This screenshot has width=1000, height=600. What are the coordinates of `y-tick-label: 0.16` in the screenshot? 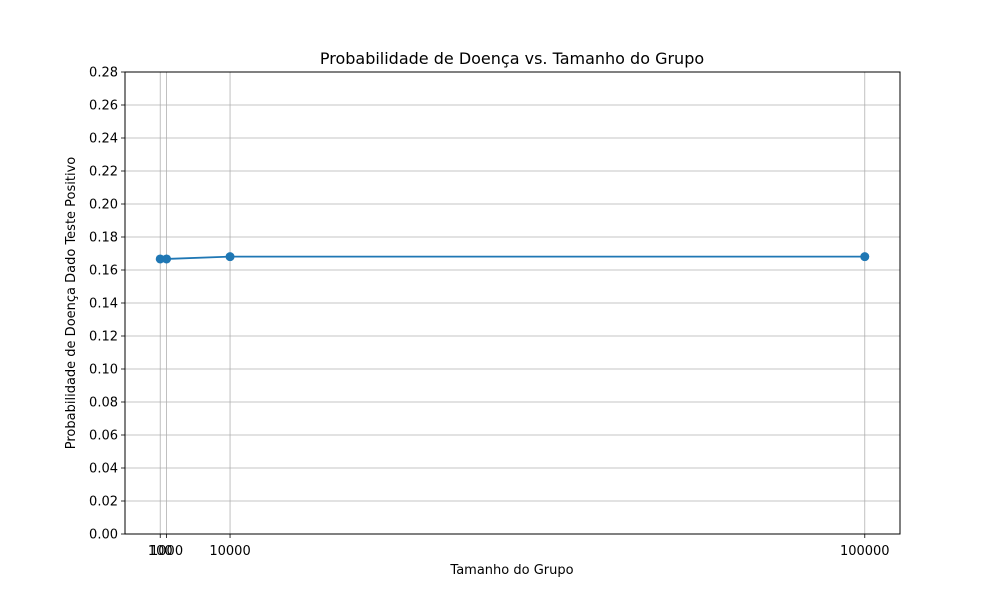 It's located at (103, 271).